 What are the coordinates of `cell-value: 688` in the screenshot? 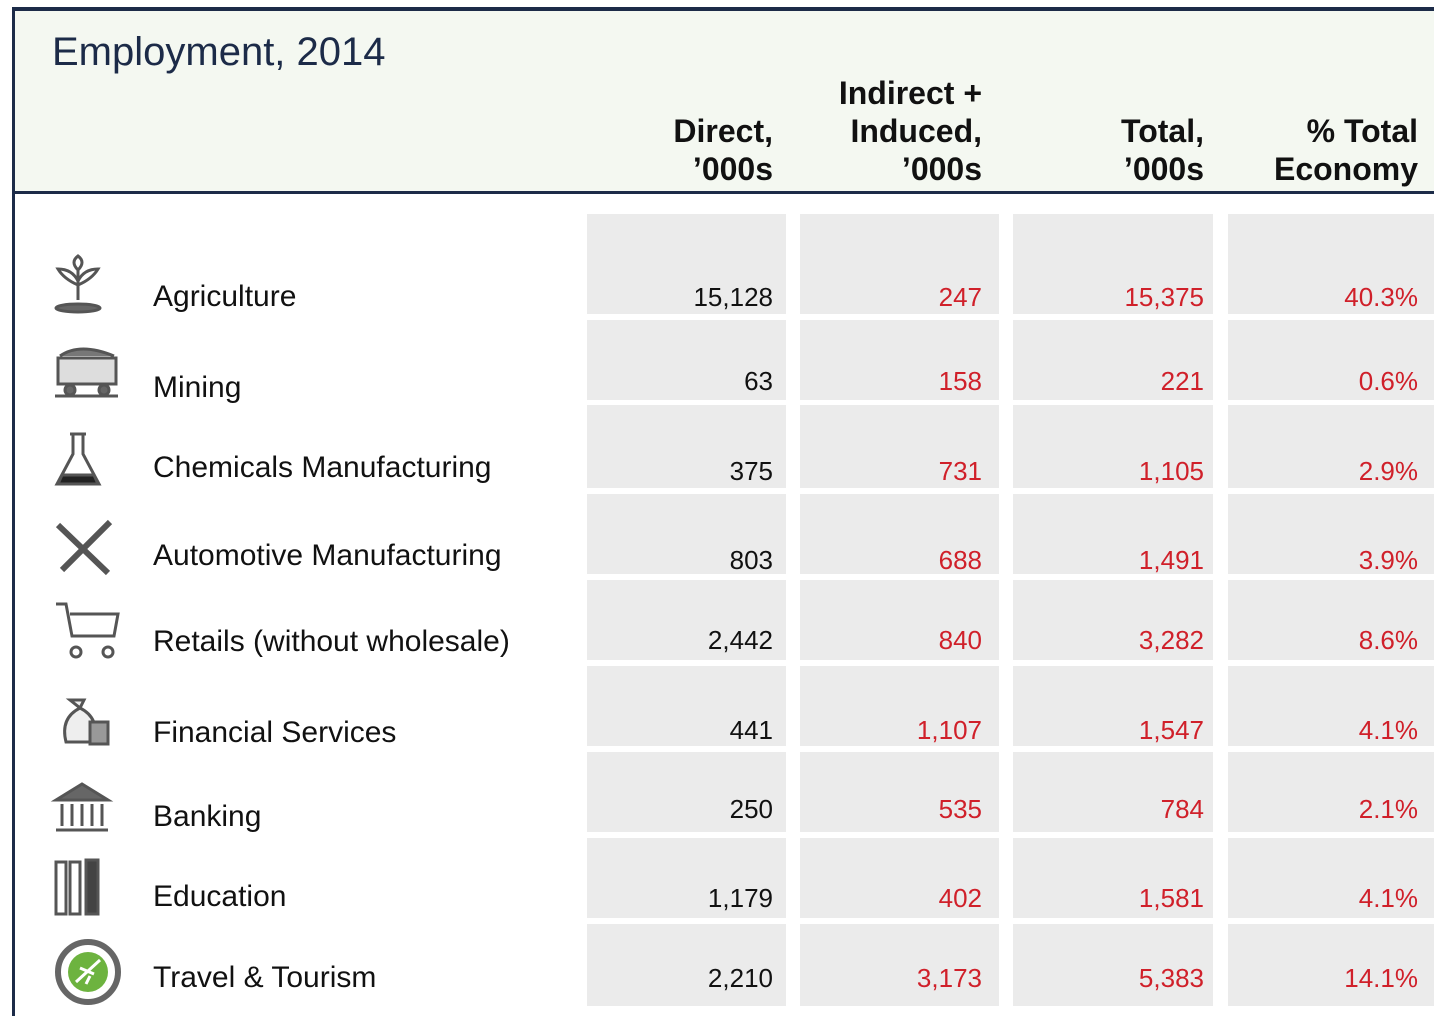 It's located at (960, 560).